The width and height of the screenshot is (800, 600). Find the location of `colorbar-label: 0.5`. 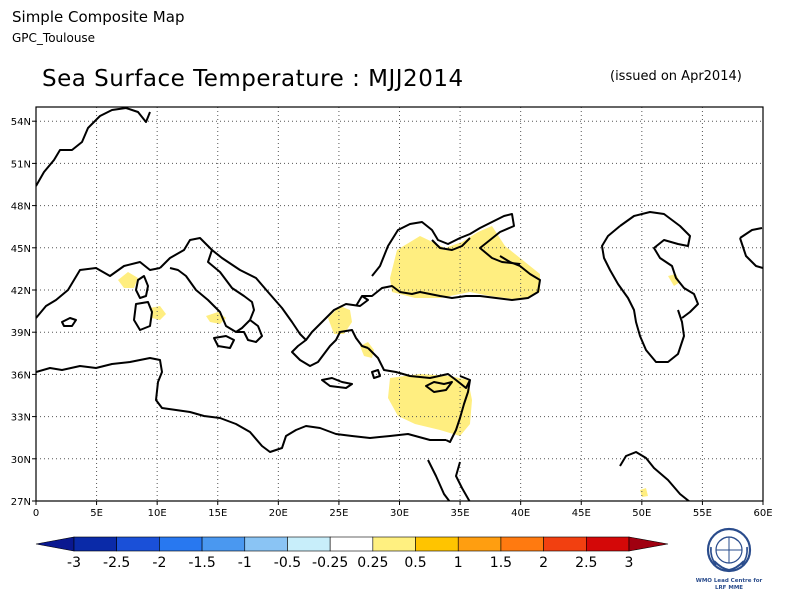

colorbar-label: 0.5 is located at coordinates (415, 563).